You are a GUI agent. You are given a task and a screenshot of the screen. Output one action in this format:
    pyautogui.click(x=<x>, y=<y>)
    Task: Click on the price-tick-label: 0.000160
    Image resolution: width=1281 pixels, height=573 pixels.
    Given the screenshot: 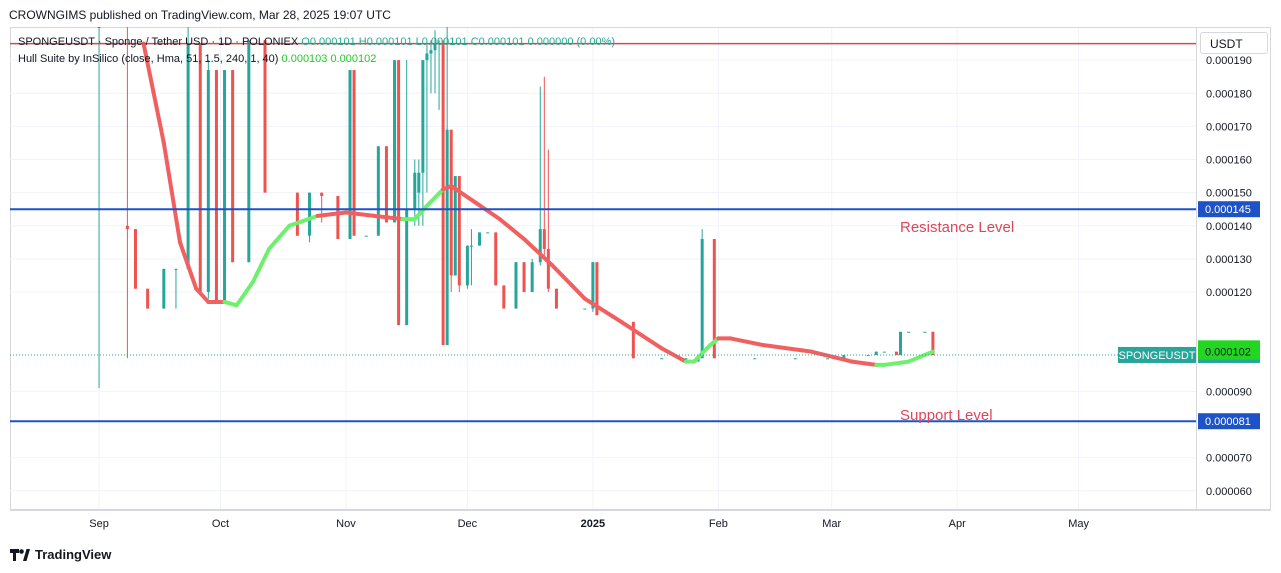 What is the action you would take?
    pyautogui.click(x=1229, y=161)
    